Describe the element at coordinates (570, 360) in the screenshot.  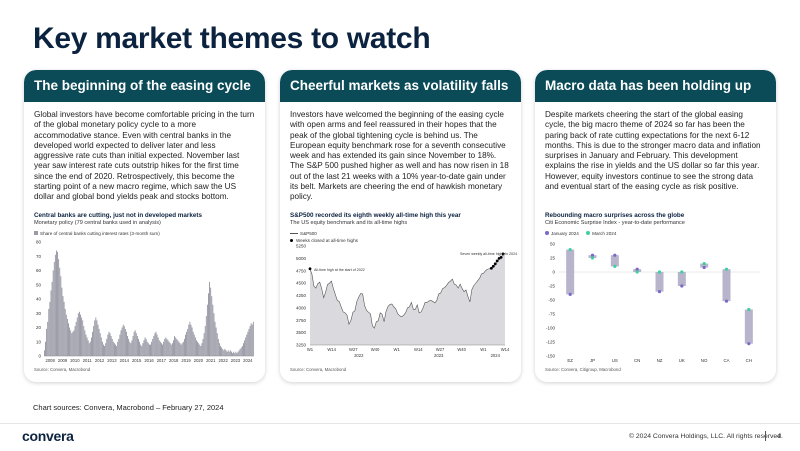
I see `x-tick-label: EZ` at that location.